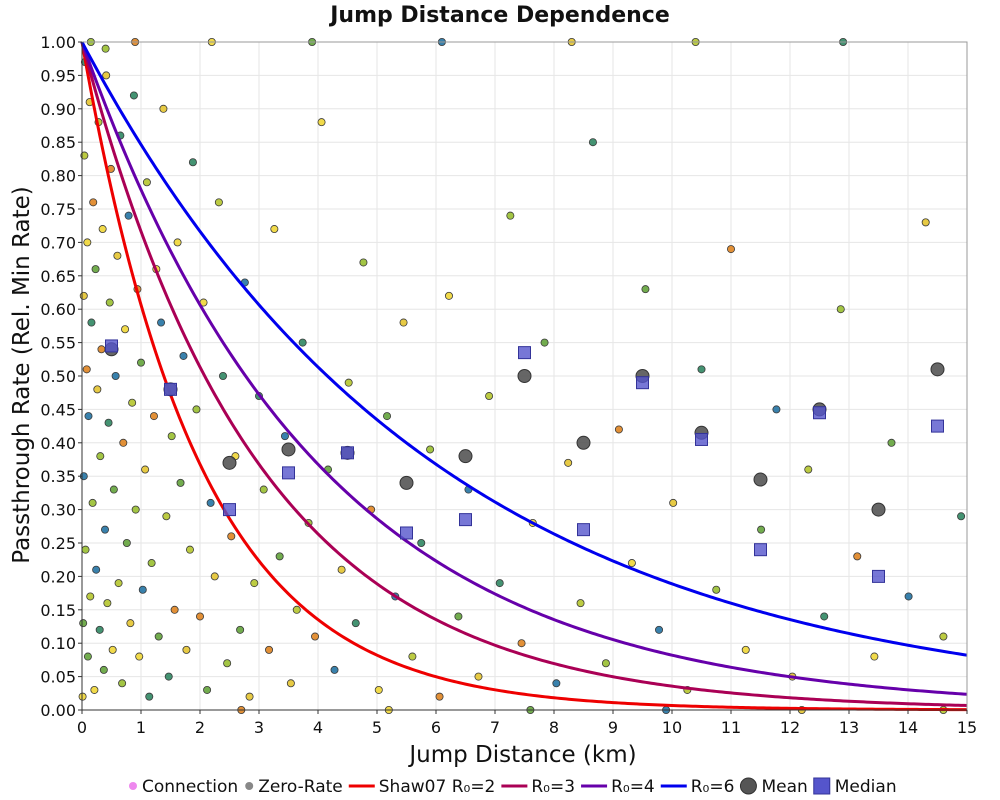  I want to click on x-tick-label: 10, so click(672, 727).